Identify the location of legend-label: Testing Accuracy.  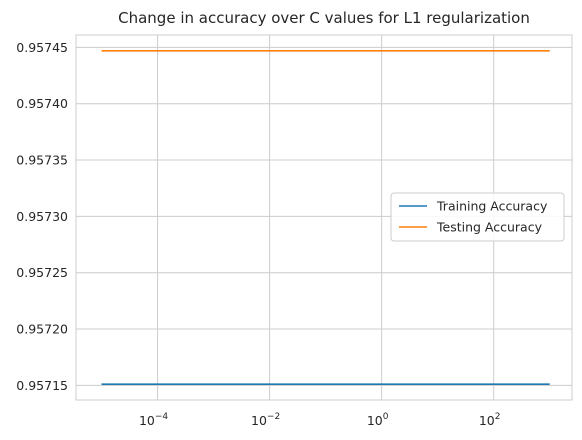
(489, 227).